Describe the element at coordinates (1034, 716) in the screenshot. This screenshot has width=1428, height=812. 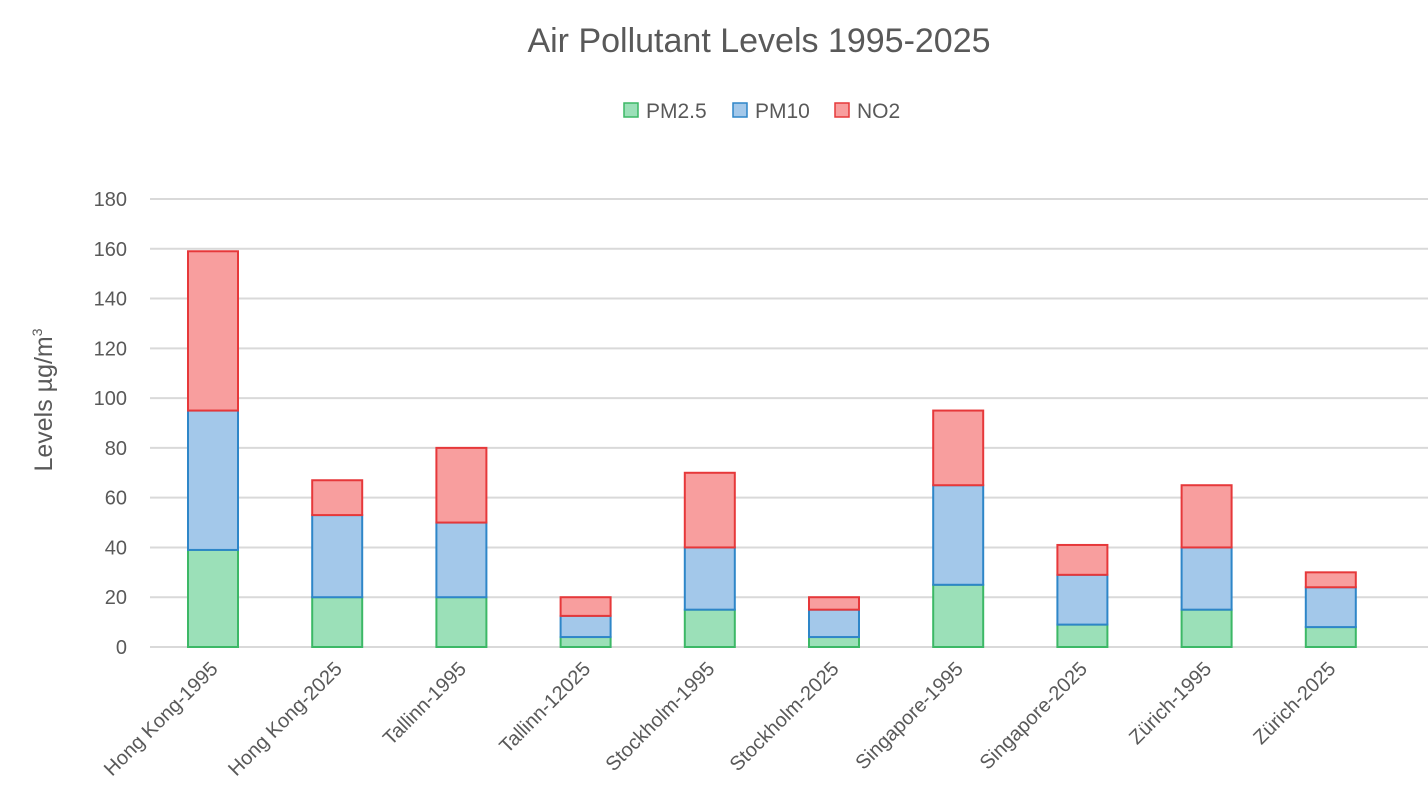
I see `x-category-label: Singapore-2025` at that location.